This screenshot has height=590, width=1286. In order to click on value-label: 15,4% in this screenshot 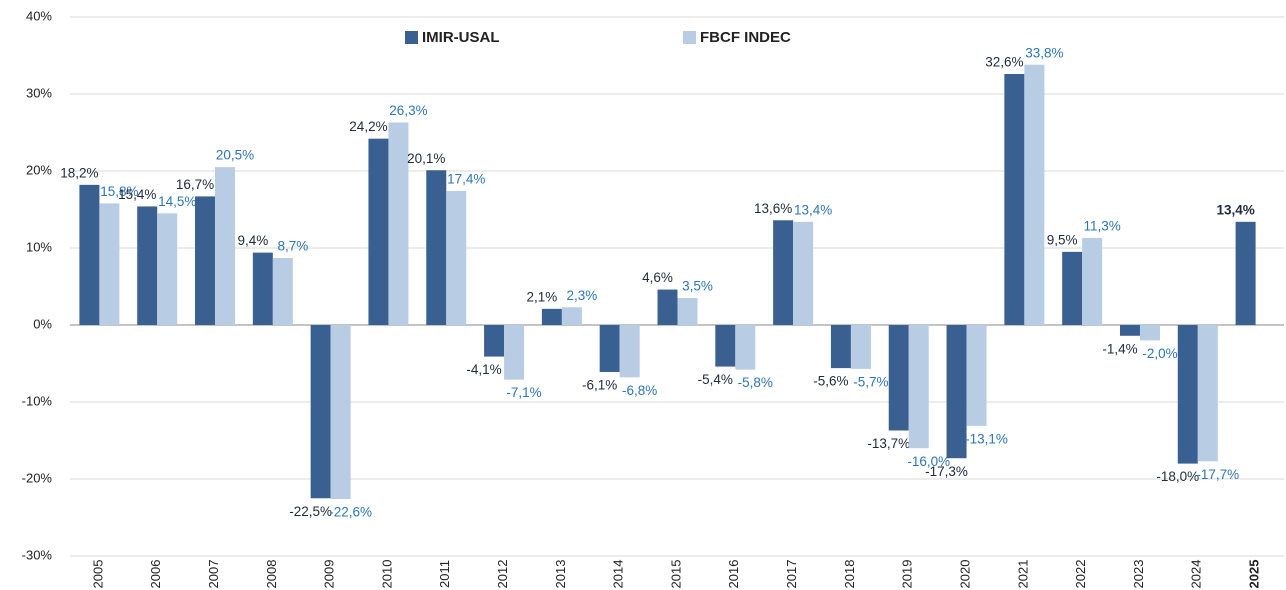, I will do `click(137, 194)`.